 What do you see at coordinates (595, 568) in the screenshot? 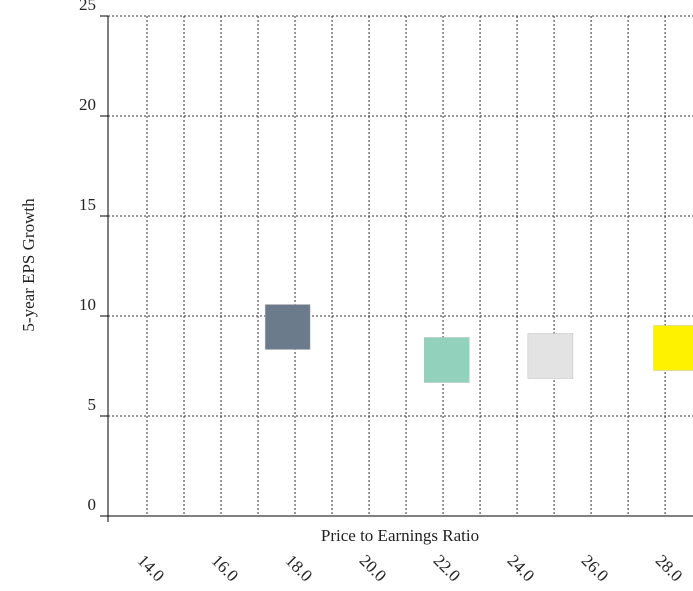
I see `x-tick-label: 26.0` at bounding box center [595, 568].